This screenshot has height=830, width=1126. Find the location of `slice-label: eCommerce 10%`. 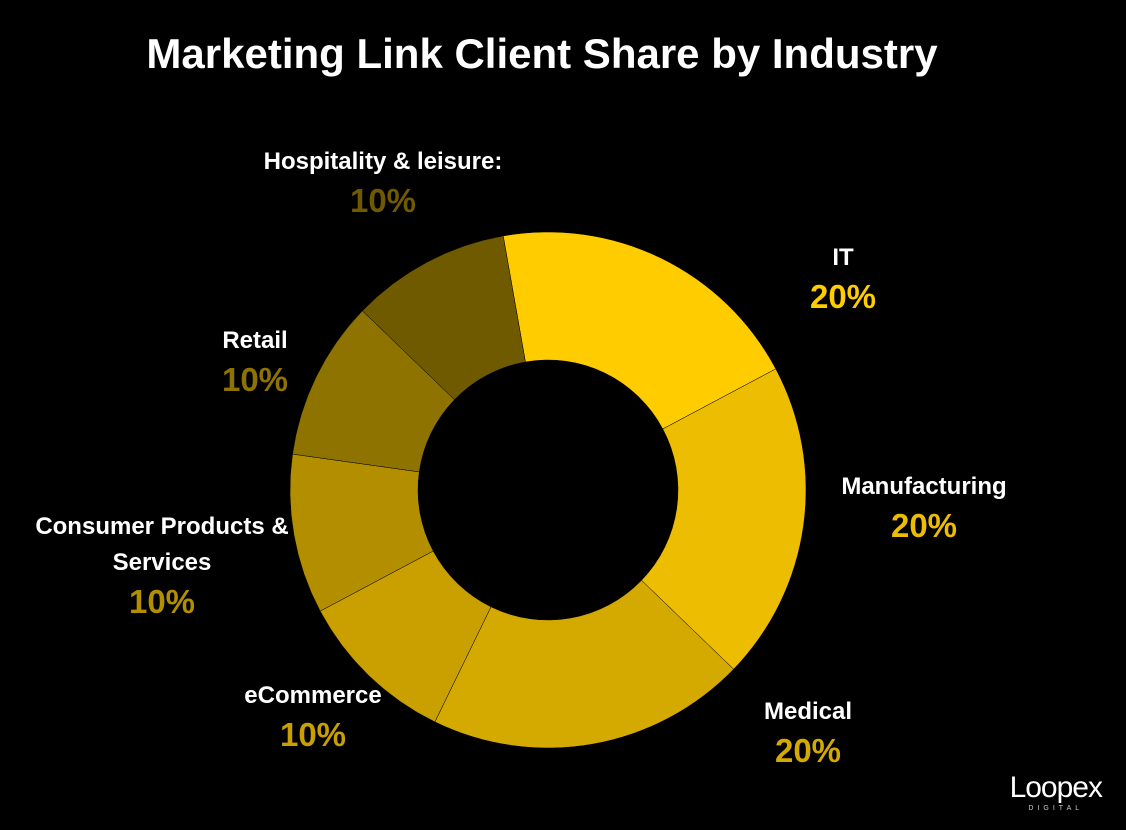

slice-label: eCommerce 10% is located at coordinates (313, 717).